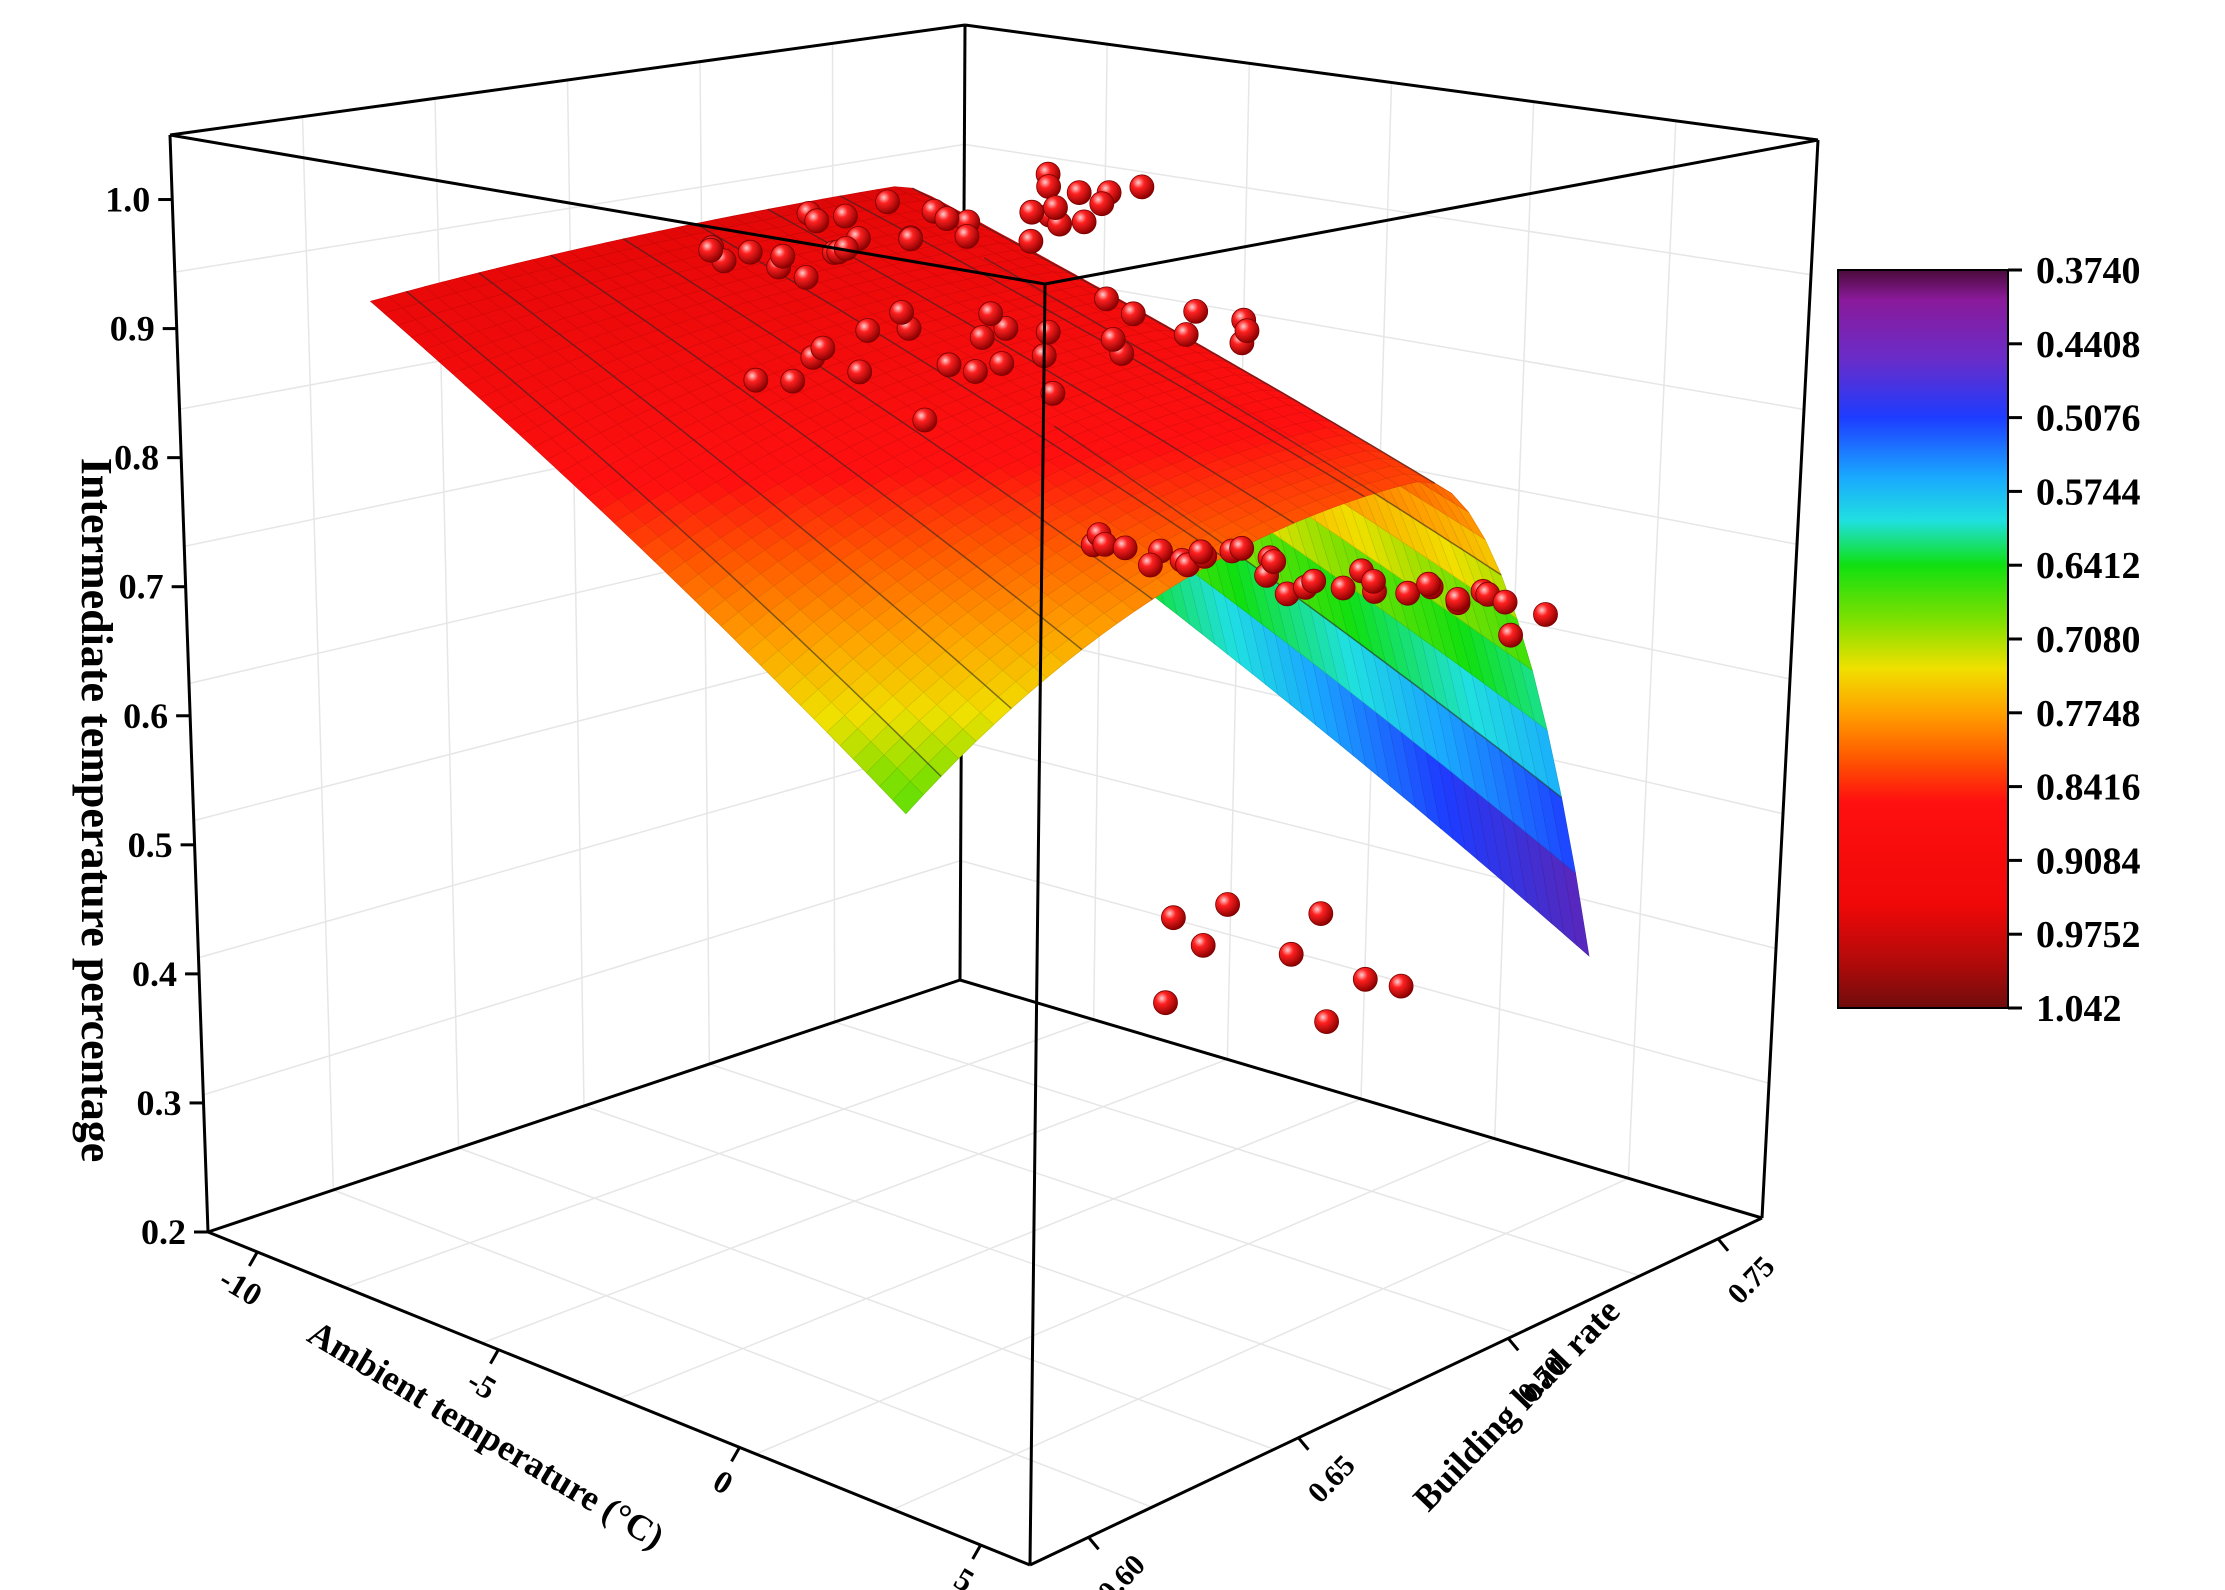 The width and height of the screenshot is (2225, 1590). I want to click on y-tick-label: 0.60, so click(1122, 1569).